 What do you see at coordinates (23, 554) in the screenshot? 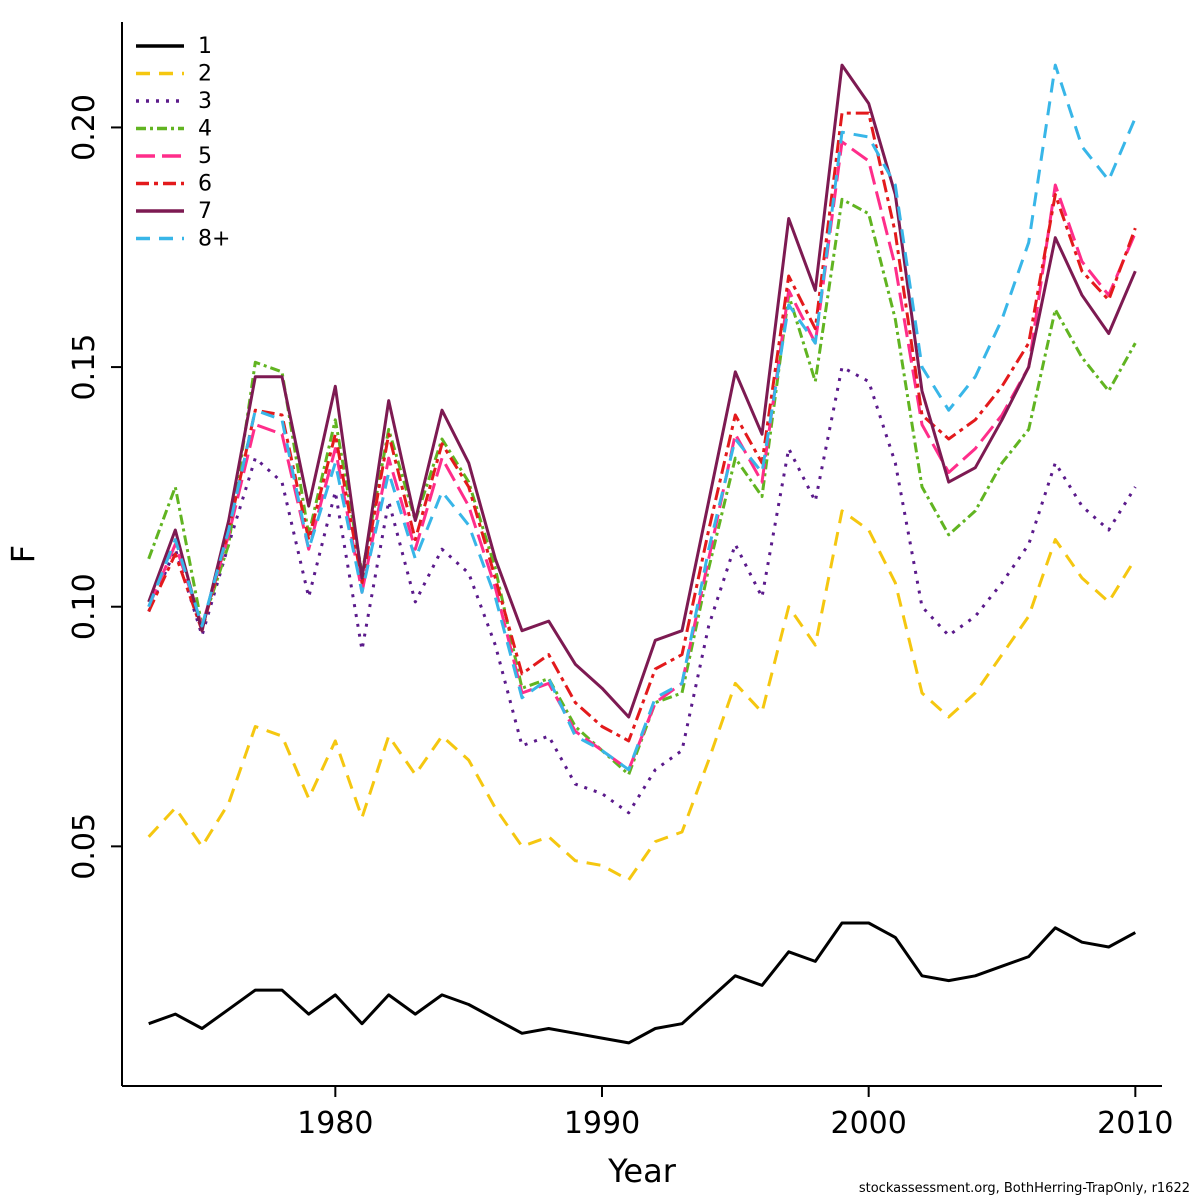
I see `y-axis-title: F` at bounding box center [23, 554].